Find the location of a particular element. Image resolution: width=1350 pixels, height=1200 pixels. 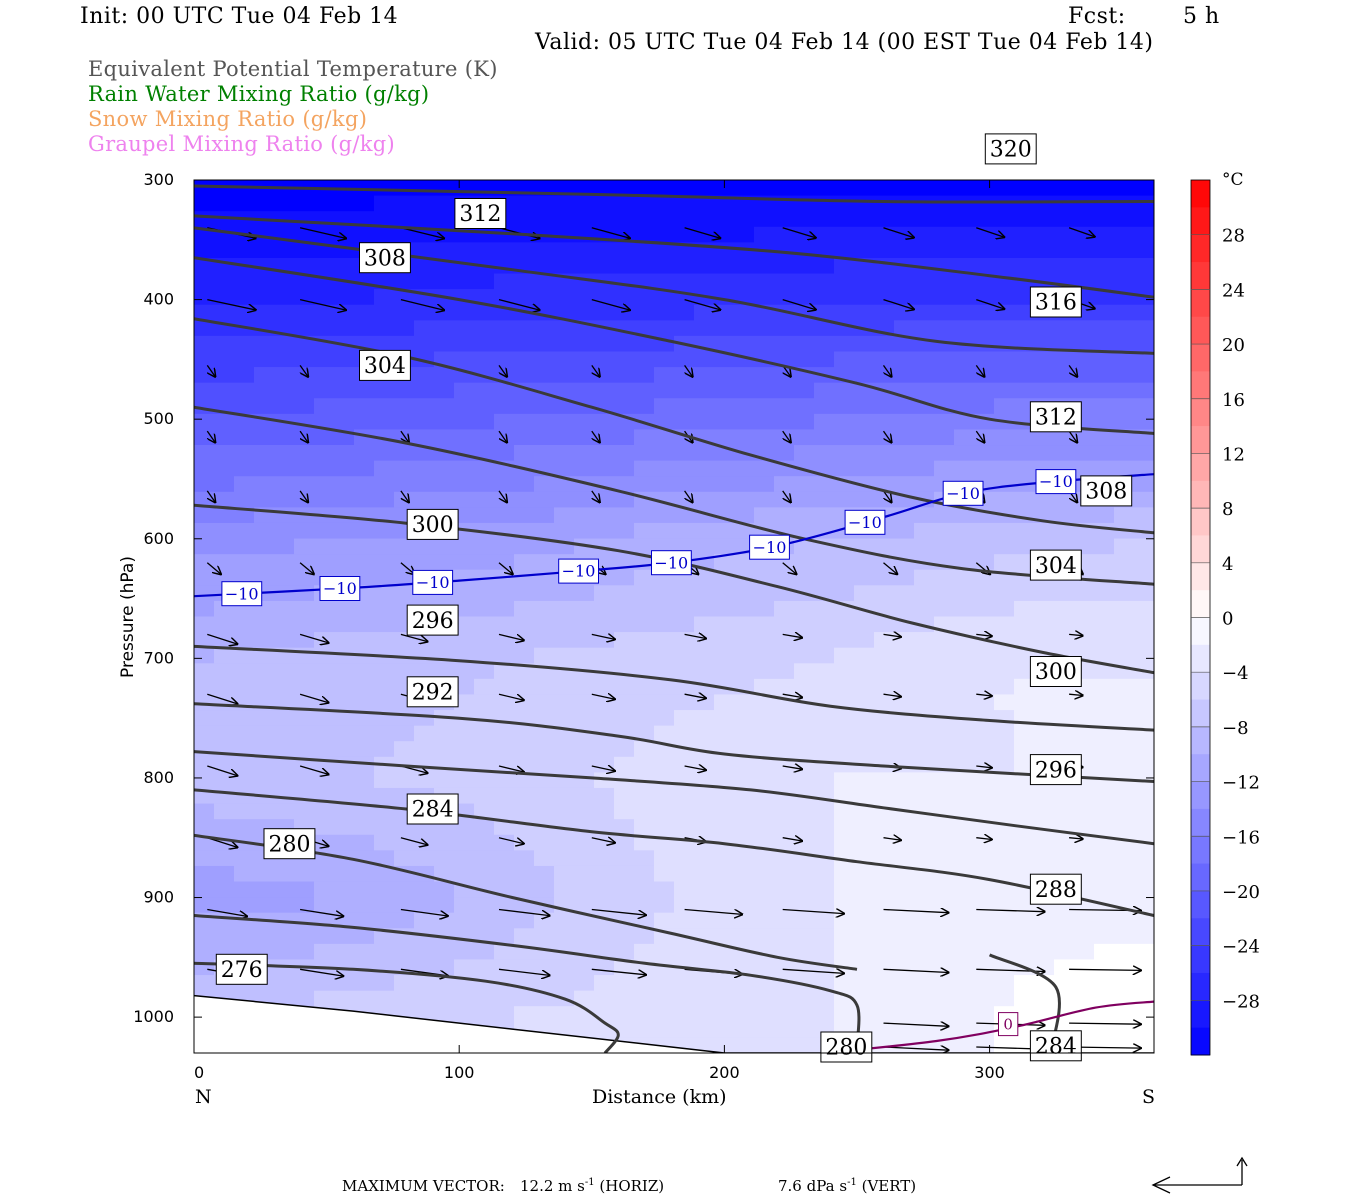

north-end-label: N is located at coordinates (203, 1097).